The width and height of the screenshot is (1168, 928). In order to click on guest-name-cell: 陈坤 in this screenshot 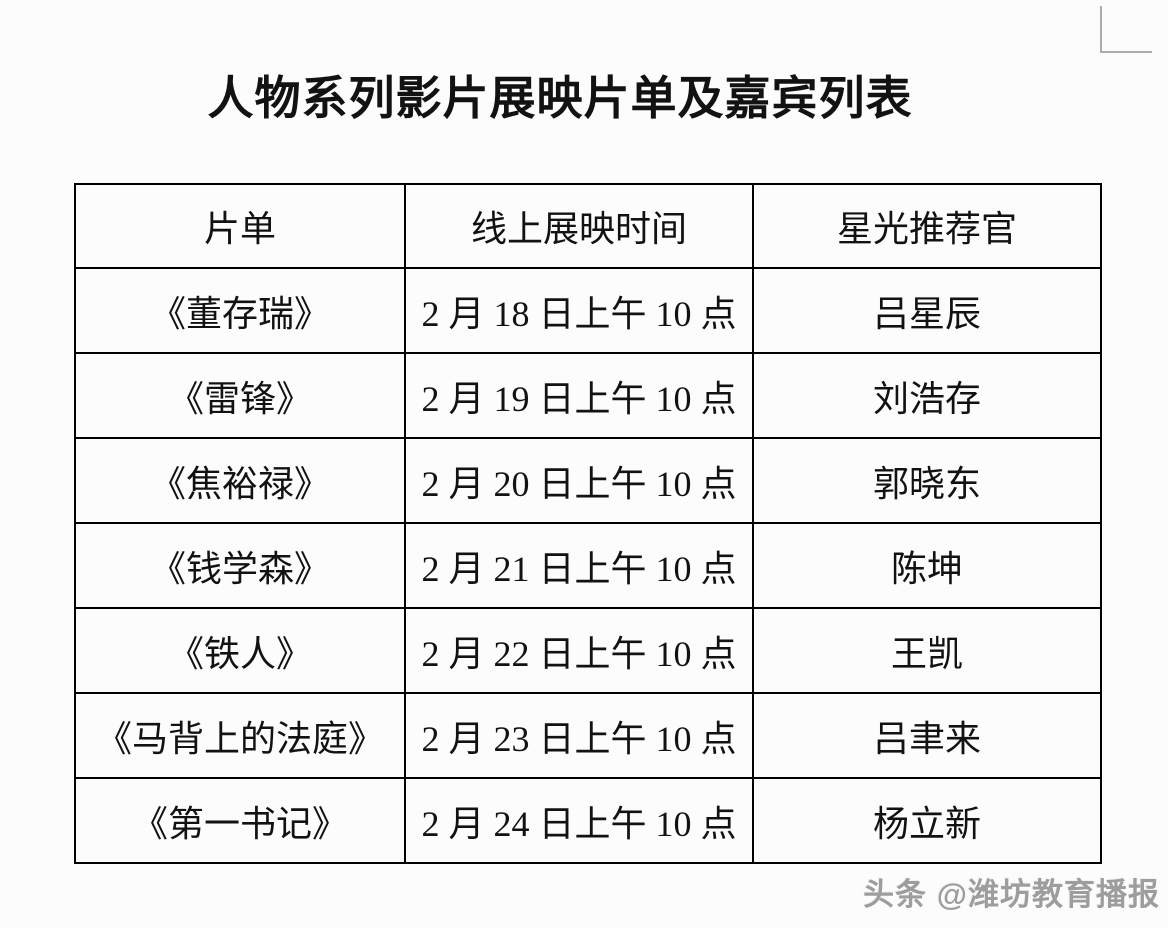, I will do `click(927, 565)`.